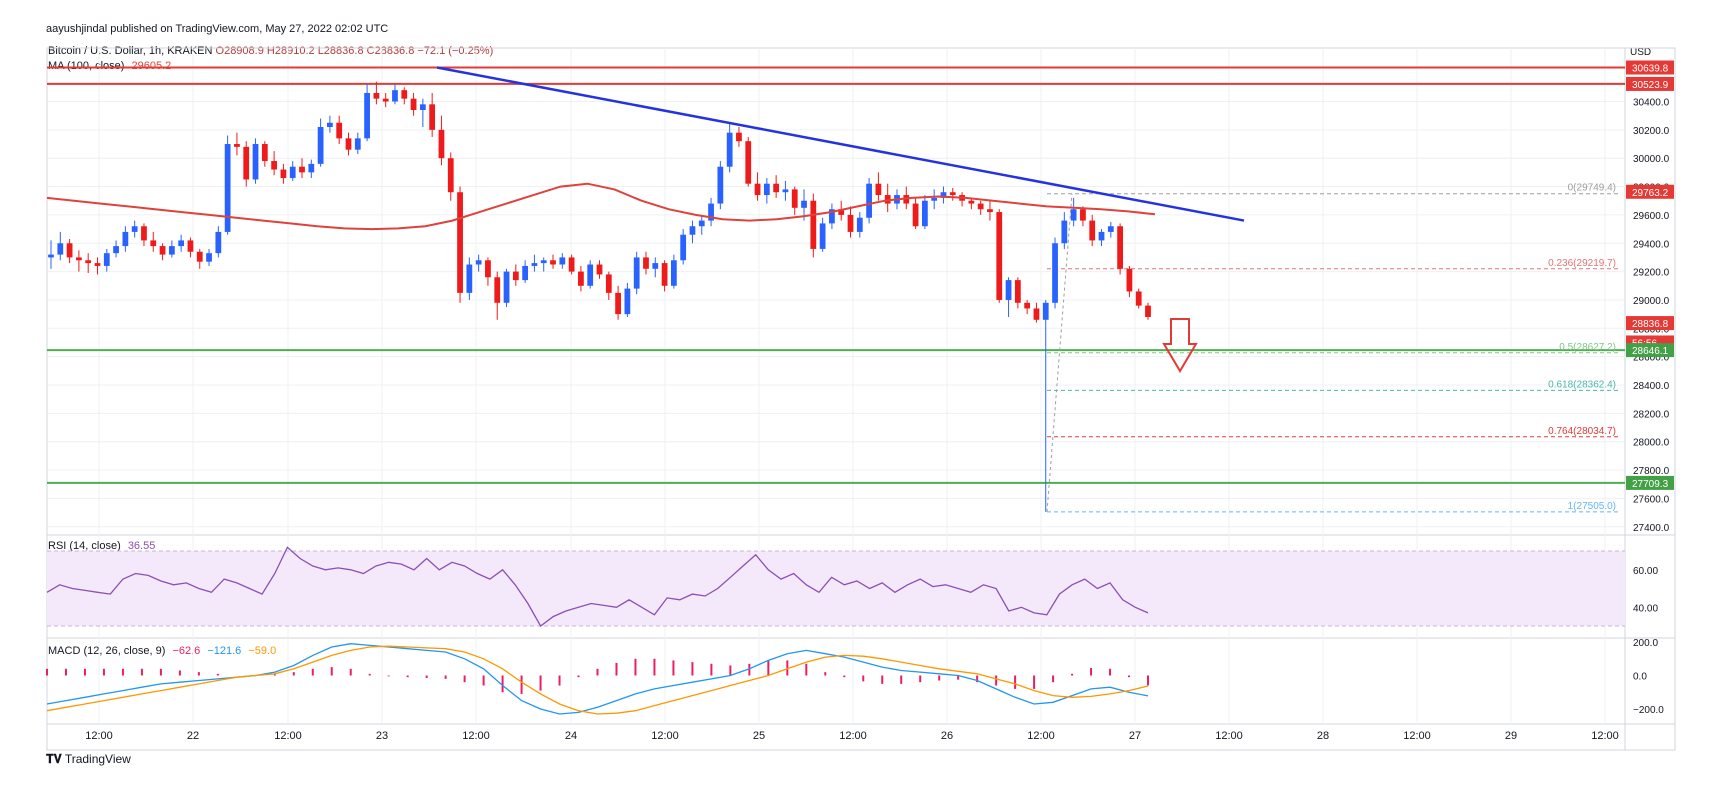 This screenshot has height=806, width=1718. Describe the element at coordinates (101, 546) in the screenshot. I see `rsi-legend: RSI (14, close) 36.55` at that location.